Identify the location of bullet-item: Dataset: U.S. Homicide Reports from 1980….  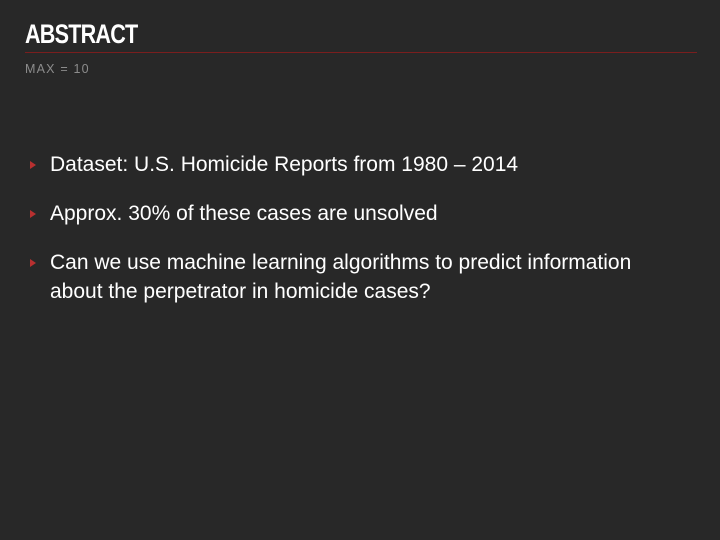
(348, 164).